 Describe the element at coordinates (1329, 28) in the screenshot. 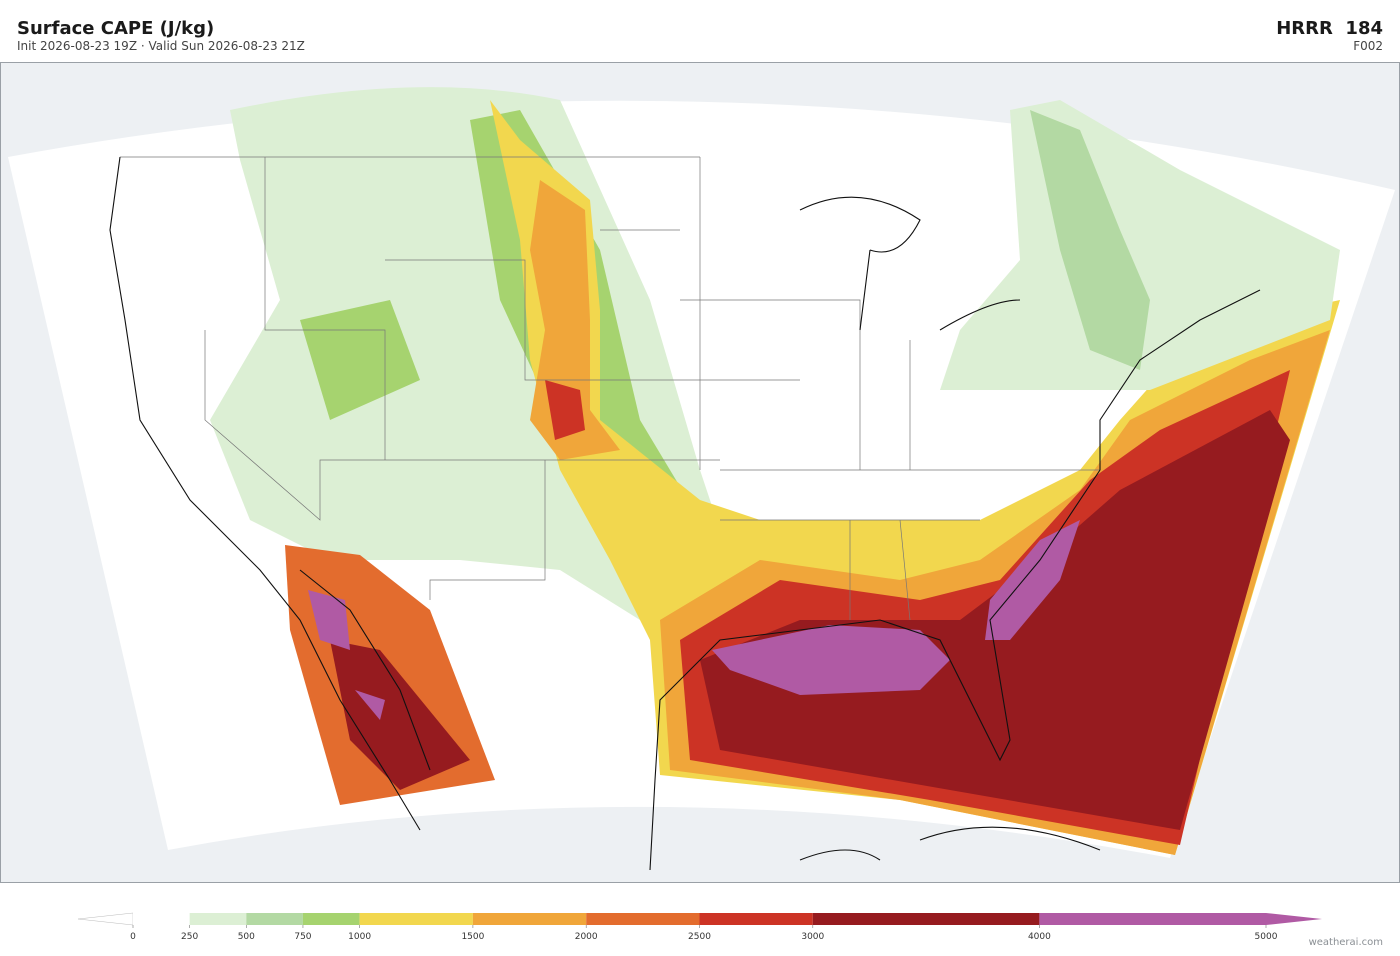

I see `model-label: HRRR 184` at that location.